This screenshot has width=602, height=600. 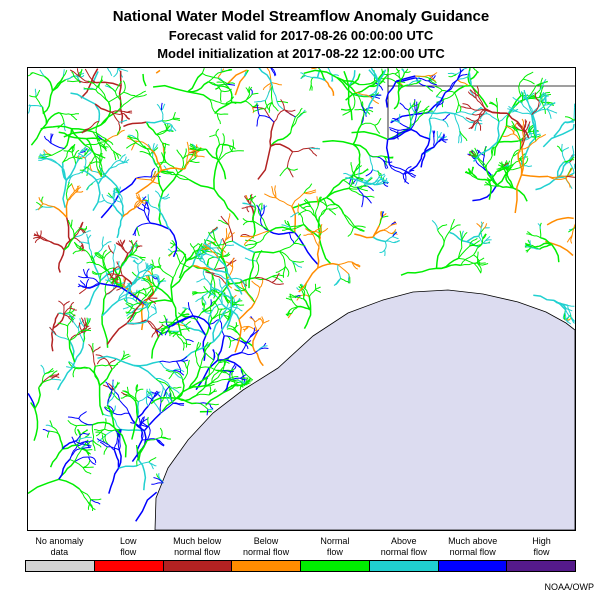 What do you see at coordinates (300, 566) in the screenshot?
I see `legend-colorbar` at bounding box center [300, 566].